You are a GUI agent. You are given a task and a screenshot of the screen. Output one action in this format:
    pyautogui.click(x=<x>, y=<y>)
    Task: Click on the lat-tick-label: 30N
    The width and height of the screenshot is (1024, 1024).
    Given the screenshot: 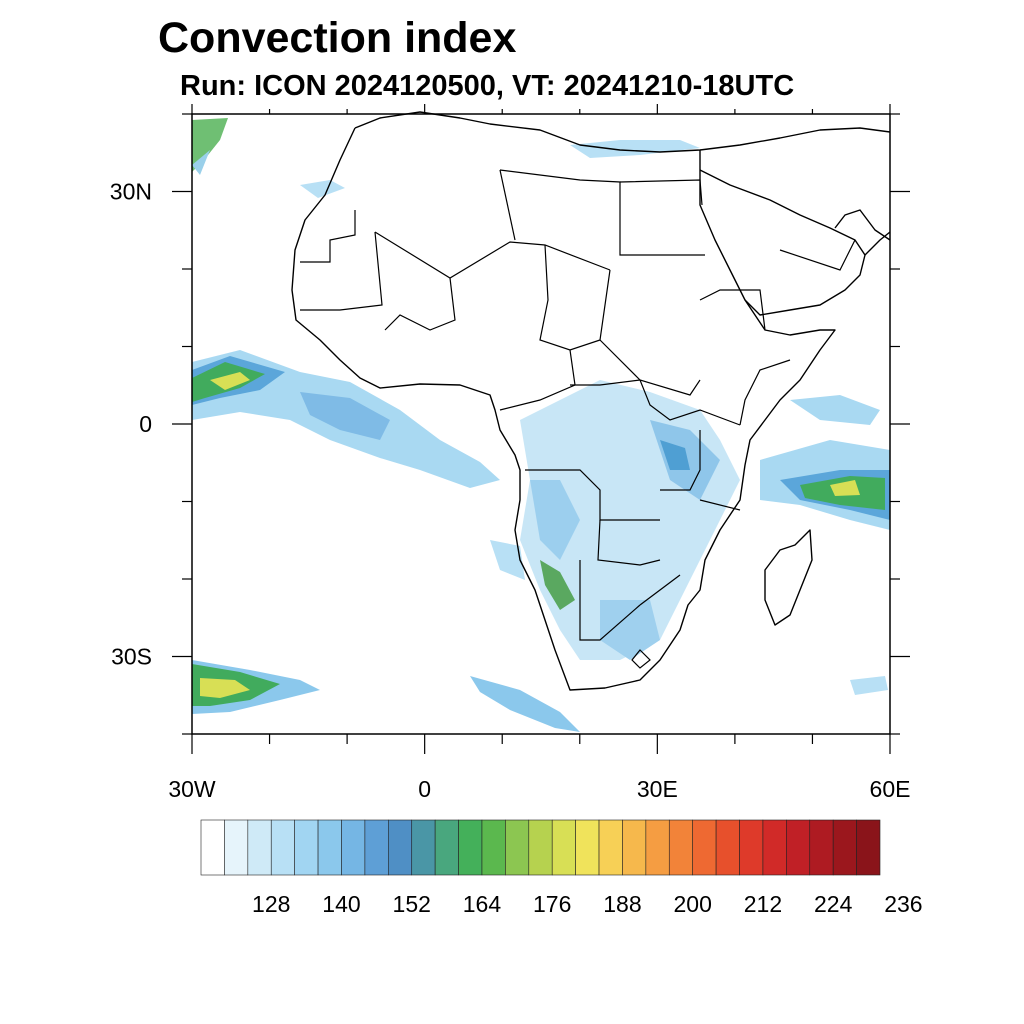 What is the action you would take?
    pyautogui.click(x=131, y=192)
    